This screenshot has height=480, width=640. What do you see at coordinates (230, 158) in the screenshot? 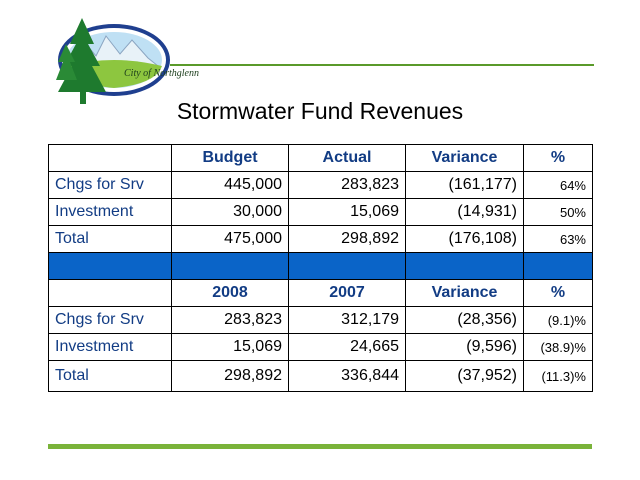
I see `header-budget: Budget` at bounding box center [230, 158].